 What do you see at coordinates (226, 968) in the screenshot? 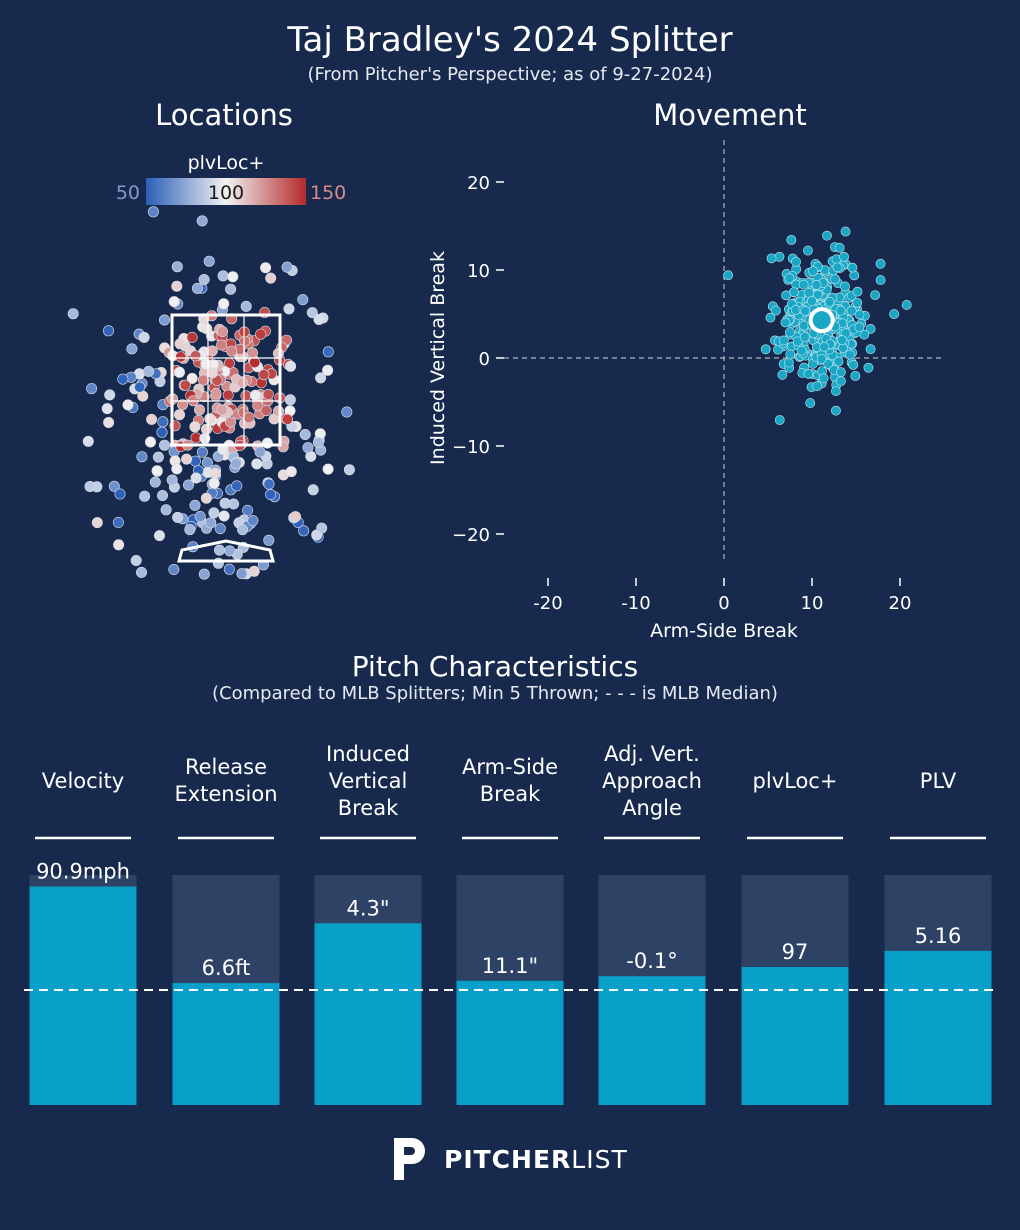
I see `metric-value: 6.6ft` at bounding box center [226, 968].